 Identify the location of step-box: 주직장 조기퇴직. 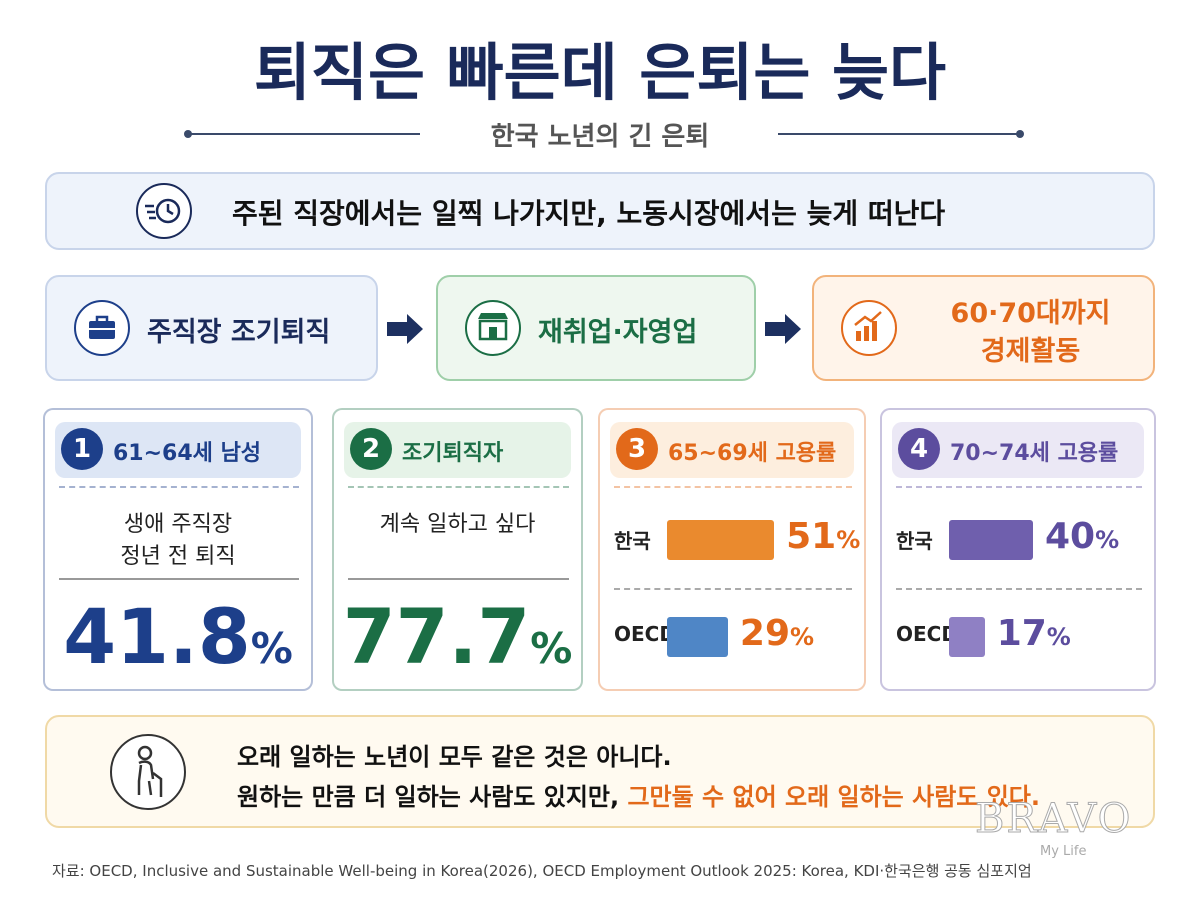
(211, 328).